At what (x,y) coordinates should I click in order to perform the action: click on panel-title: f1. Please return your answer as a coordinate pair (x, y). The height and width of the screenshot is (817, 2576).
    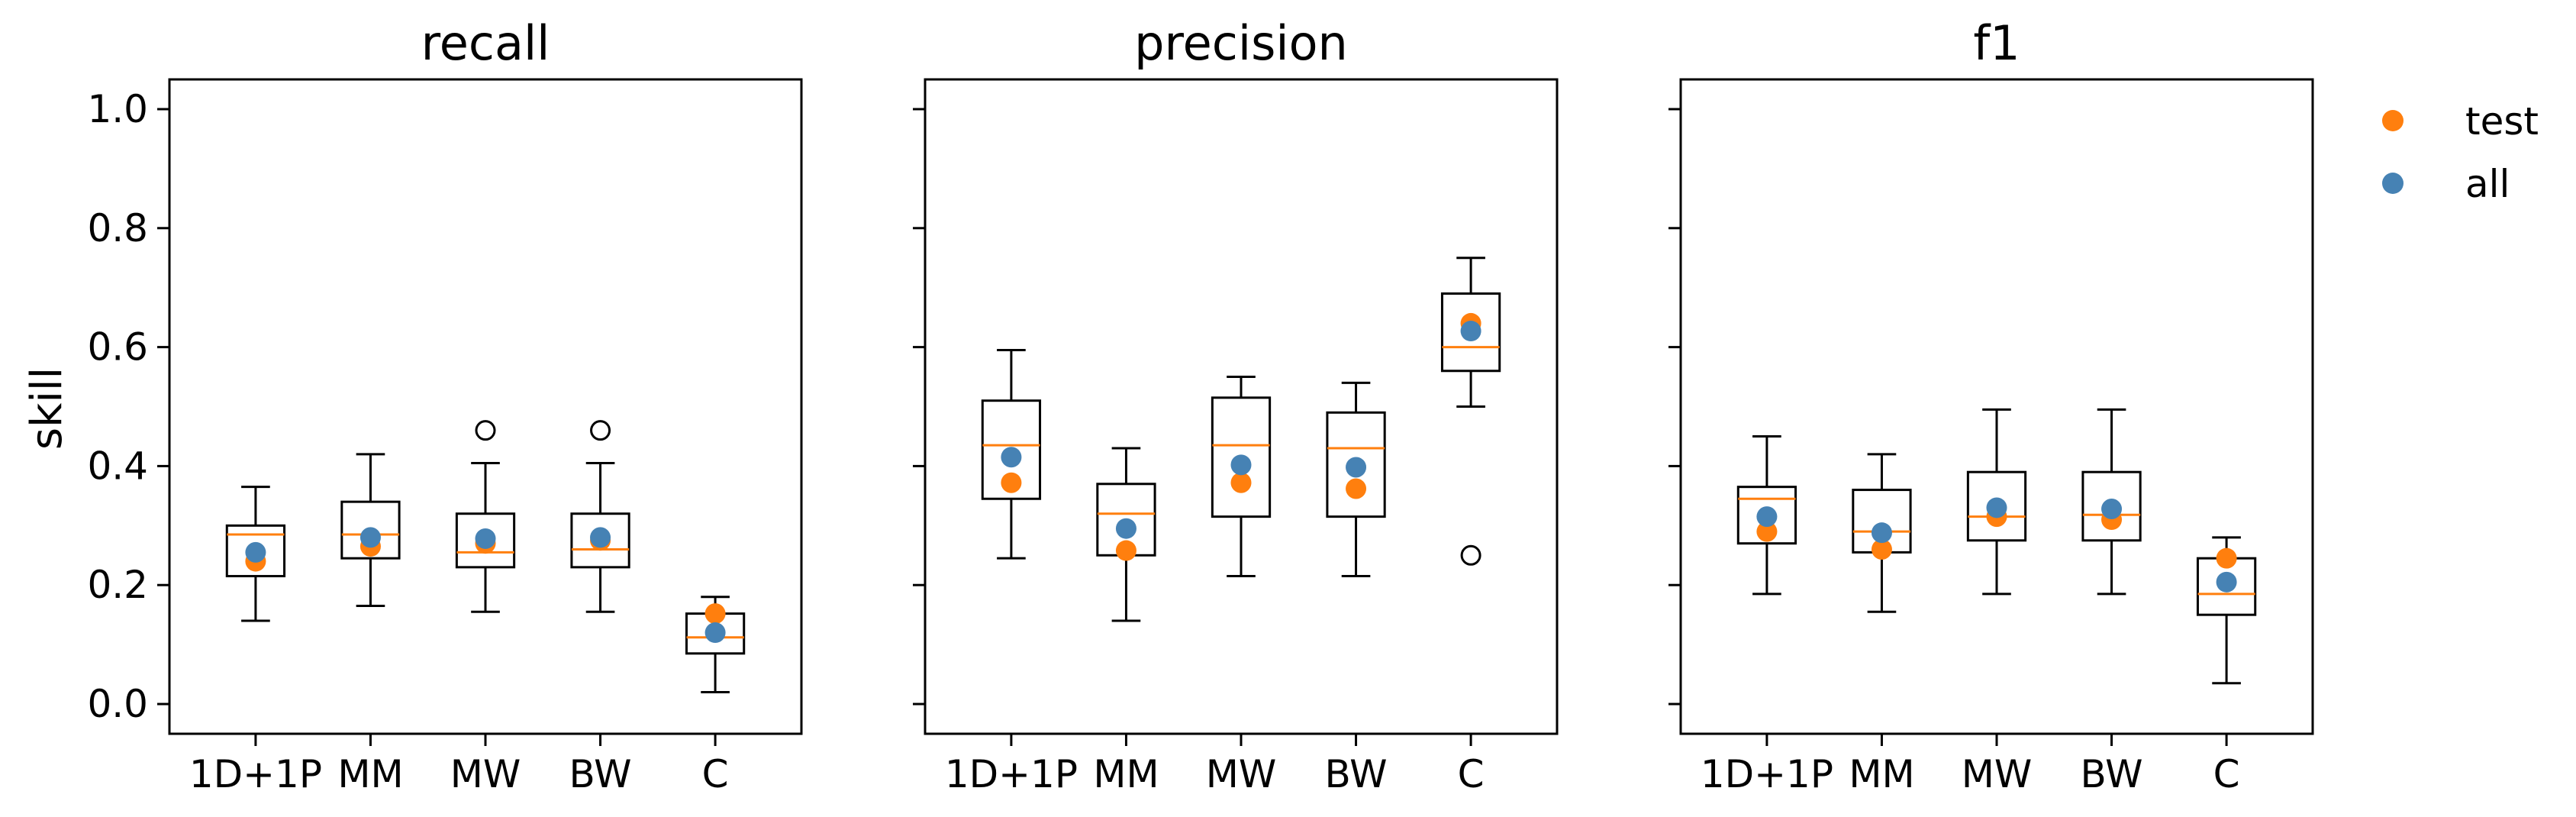
    Looking at the image, I should click on (1997, 43).